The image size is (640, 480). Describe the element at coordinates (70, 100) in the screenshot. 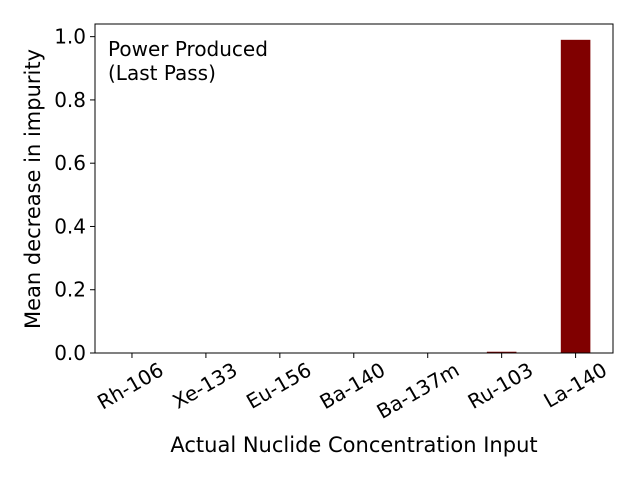

I see `y-tick-label: 0.8` at that location.